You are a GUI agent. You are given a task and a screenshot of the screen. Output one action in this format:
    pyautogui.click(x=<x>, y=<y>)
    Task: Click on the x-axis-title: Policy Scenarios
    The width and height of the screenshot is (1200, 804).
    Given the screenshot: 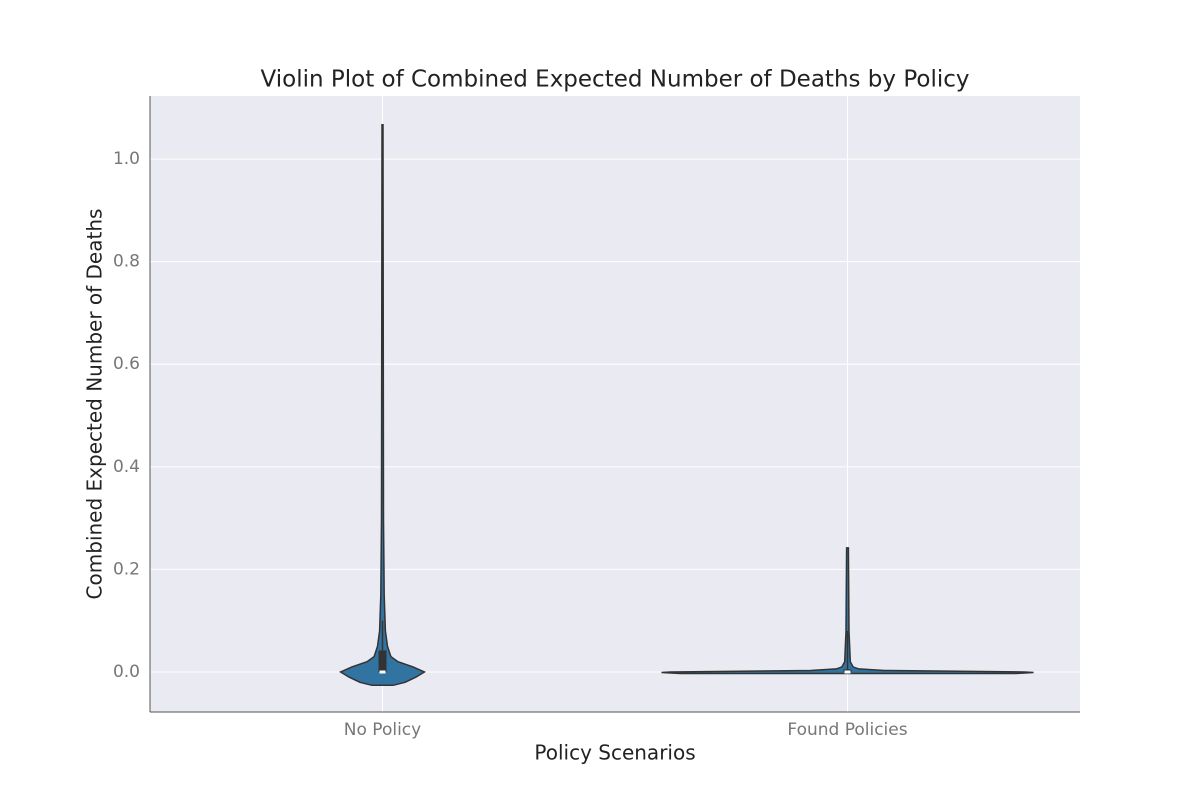 What is the action you would take?
    pyautogui.click(x=614, y=753)
    